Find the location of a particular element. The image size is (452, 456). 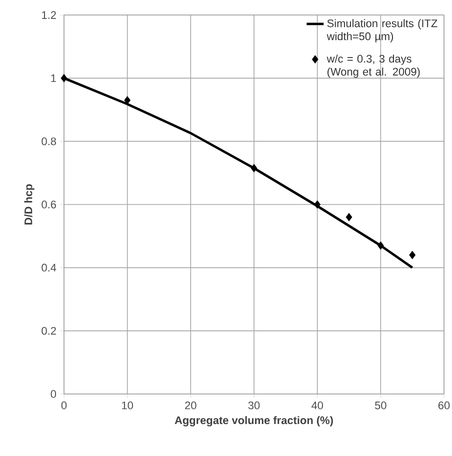

x-tick-label: 40 is located at coordinates (317, 406).